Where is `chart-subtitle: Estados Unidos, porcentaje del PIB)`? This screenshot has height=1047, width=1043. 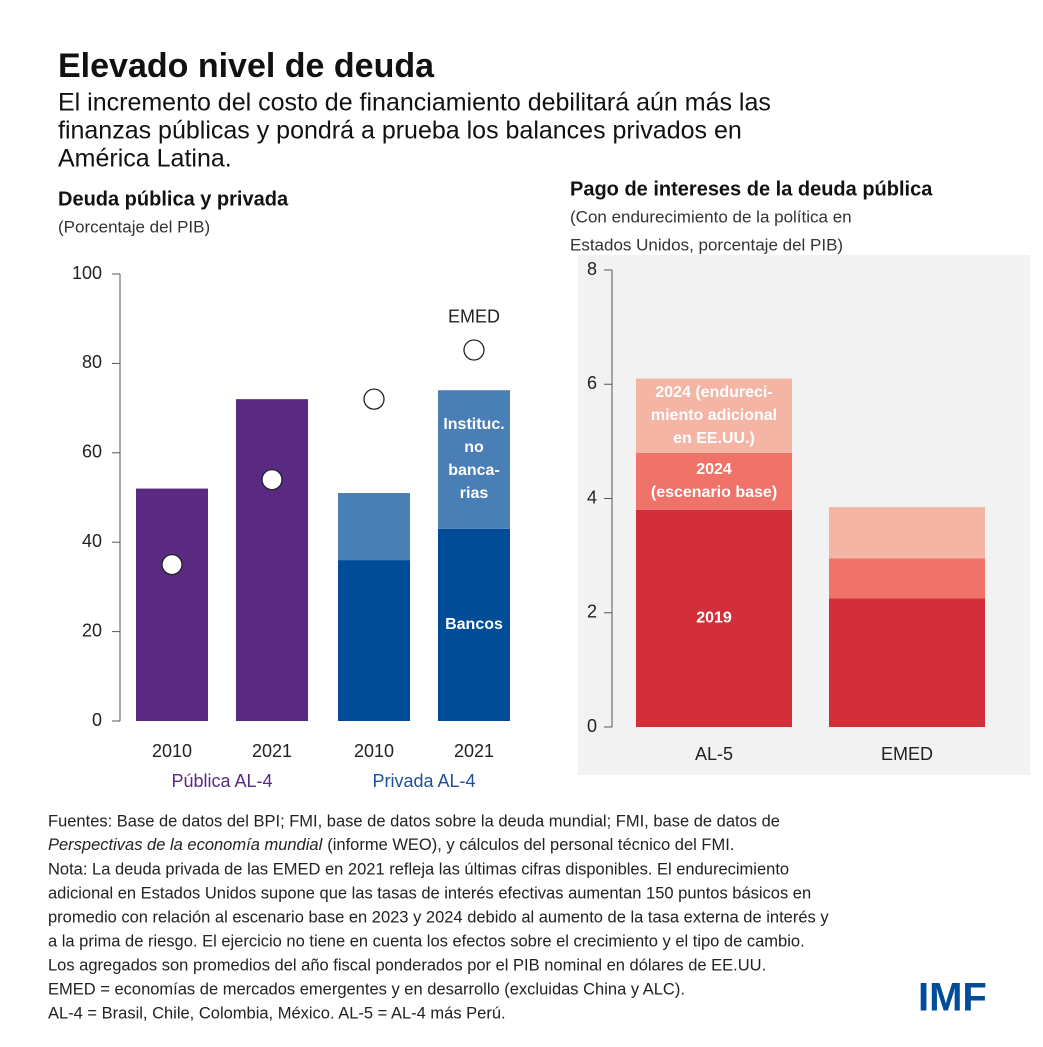
chart-subtitle: Estados Unidos, porcentaje del PIB) is located at coordinates (706, 244).